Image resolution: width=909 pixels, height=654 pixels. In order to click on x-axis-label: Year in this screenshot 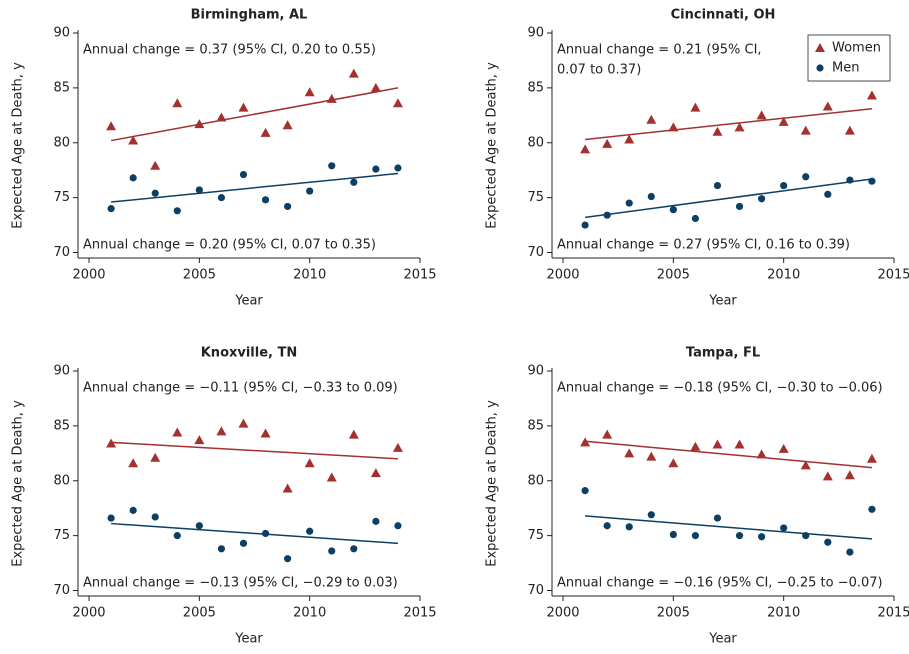, I will do `click(248, 639)`.